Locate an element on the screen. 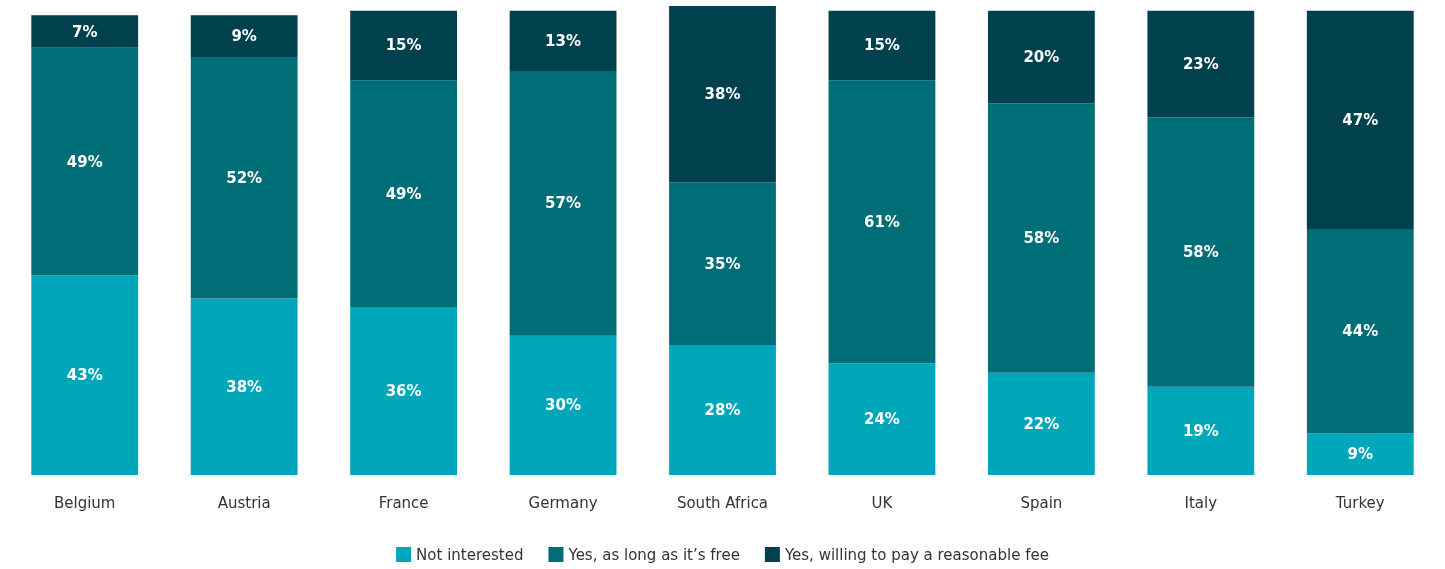 The image size is (1445, 569). data-label: 57% is located at coordinates (563, 203).